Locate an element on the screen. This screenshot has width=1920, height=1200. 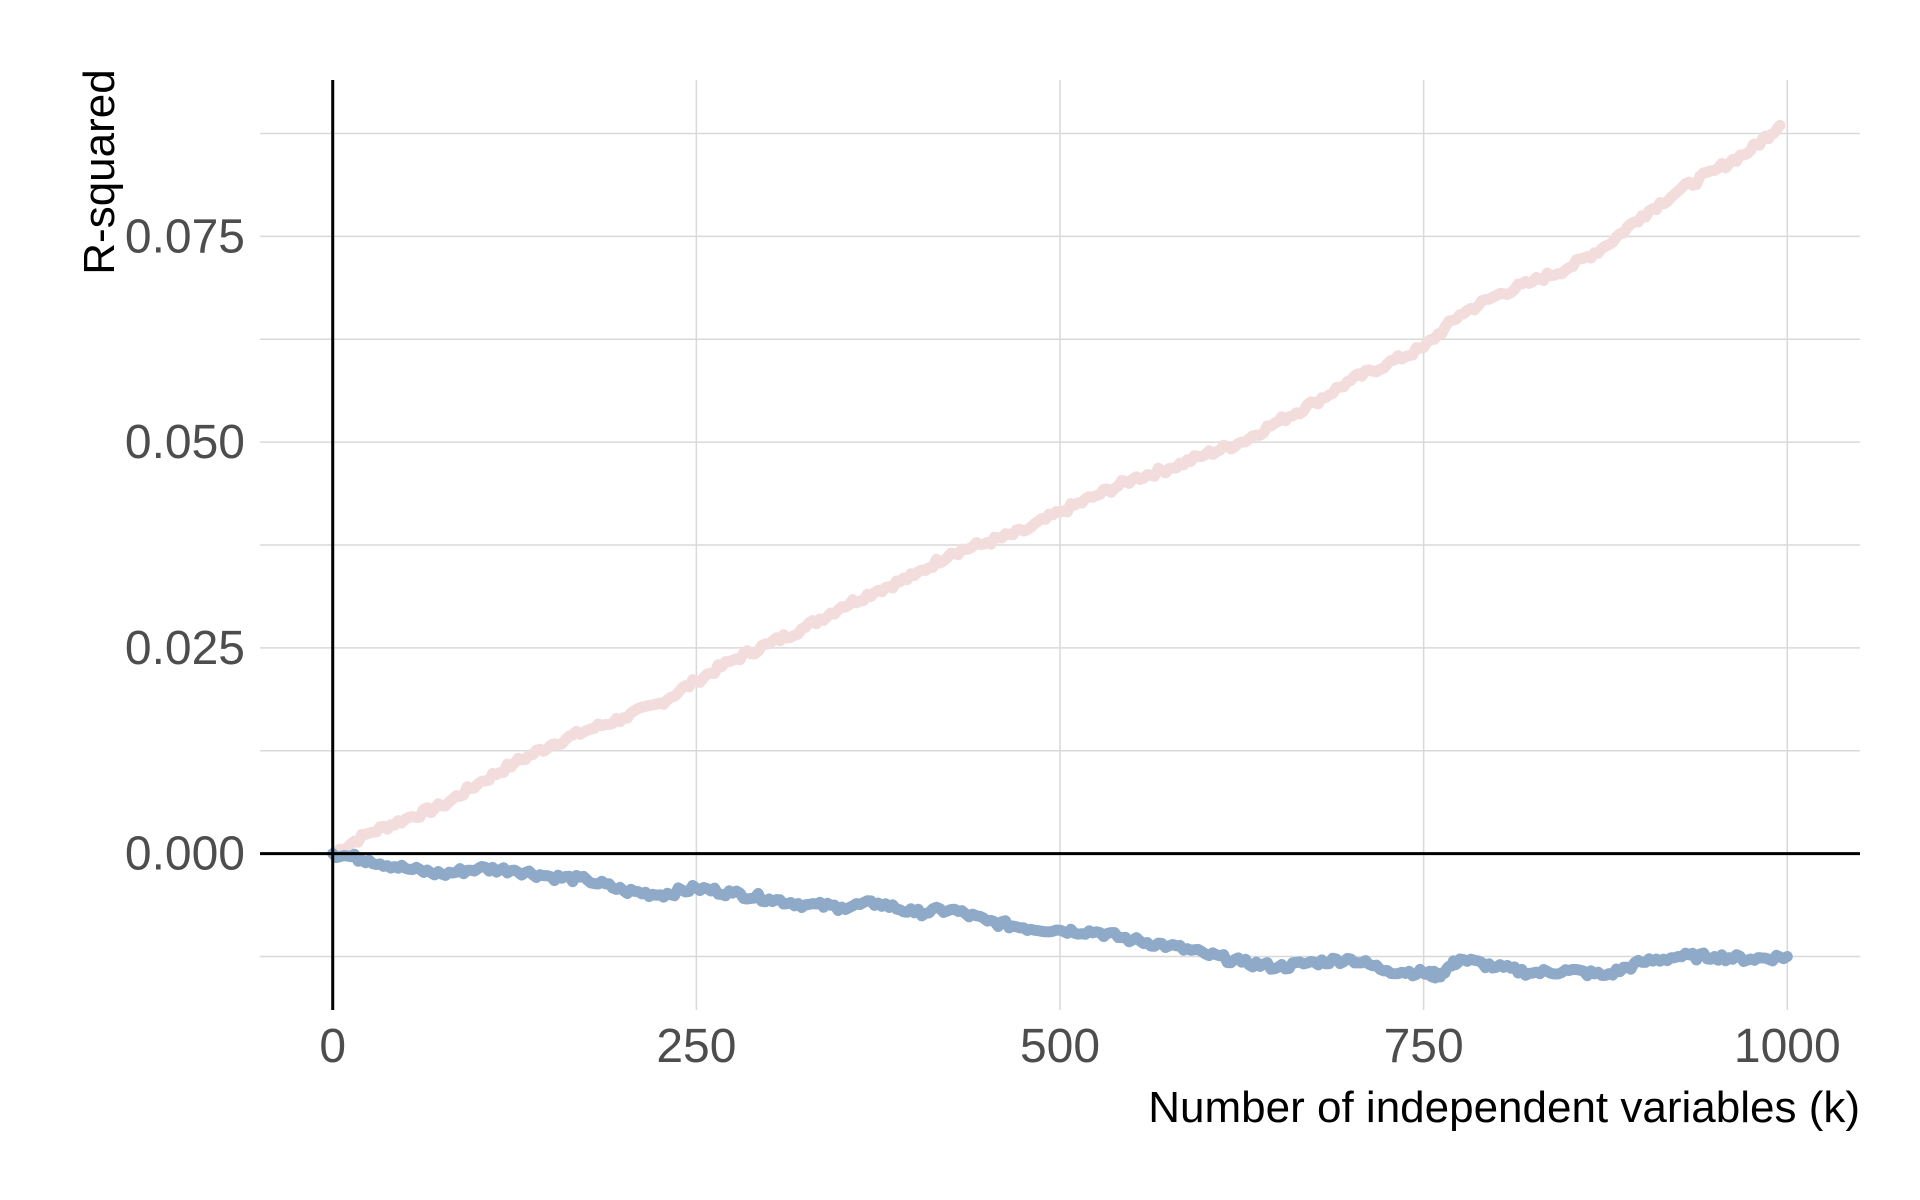
y-tick-label: 0.025 is located at coordinates (185, 648).